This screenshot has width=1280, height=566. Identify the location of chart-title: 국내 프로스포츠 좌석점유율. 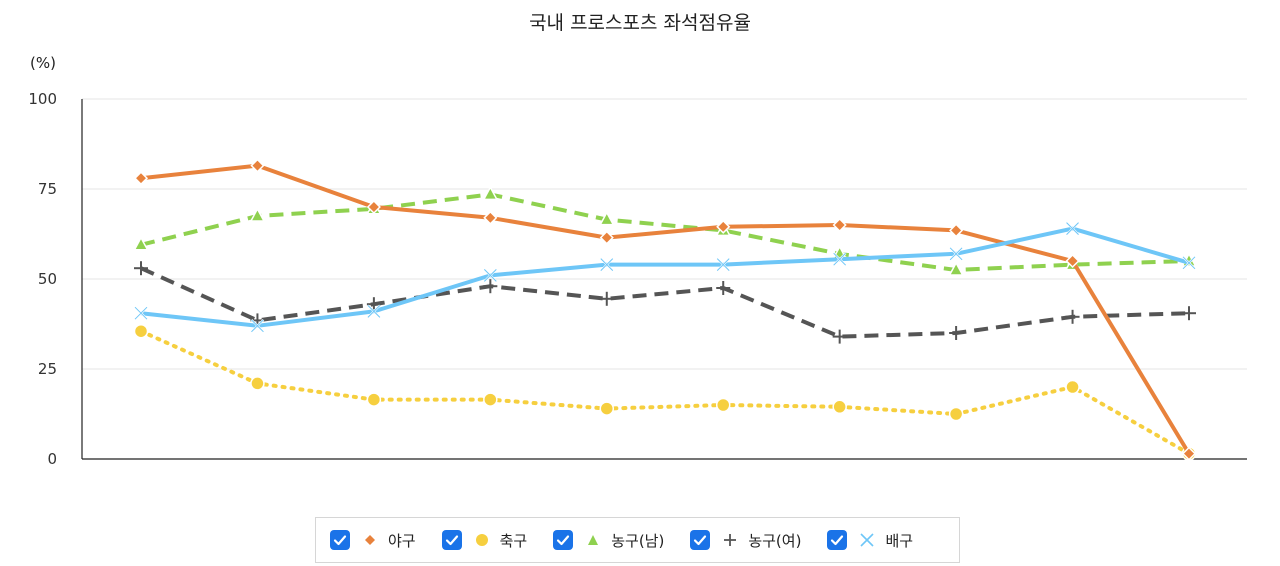
(640, 23).